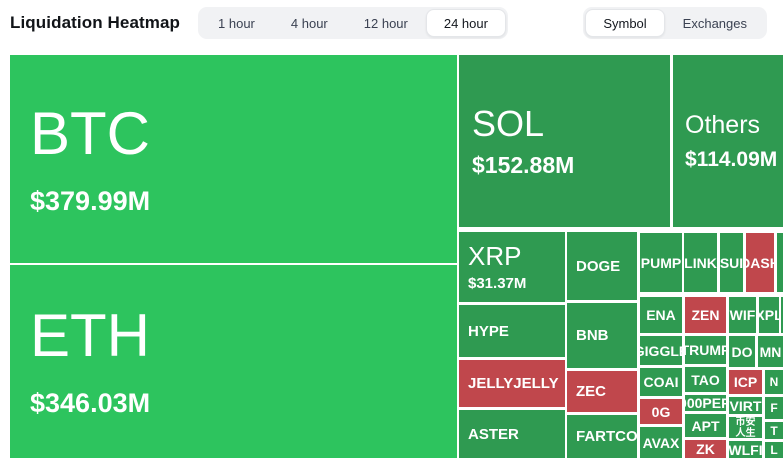 The width and height of the screenshot is (783, 458). I want to click on tile-symbol-label: L, so click(774, 450).